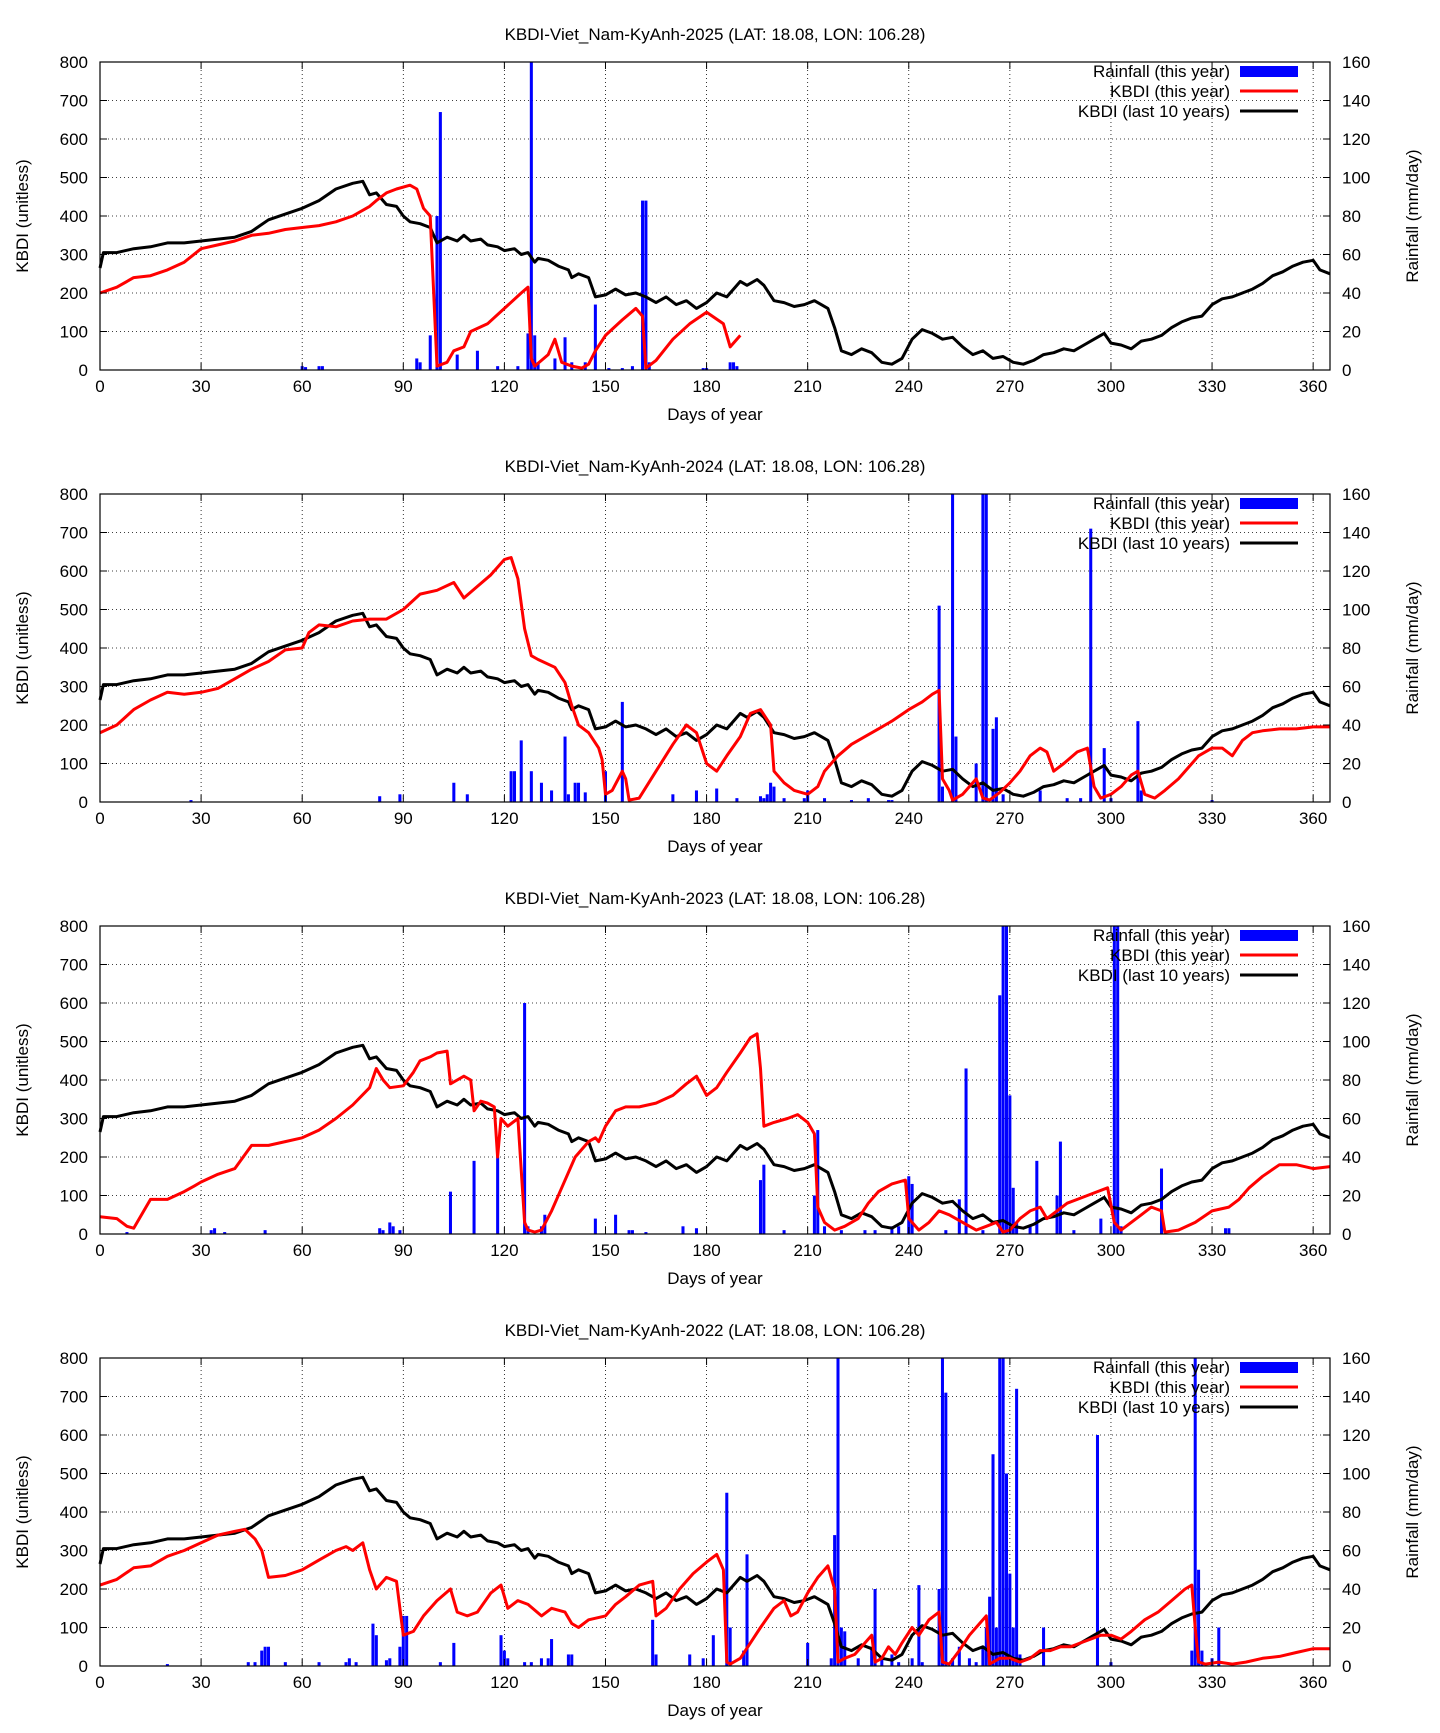 This screenshot has width=1440, height=1733. What do you see at coordinates (1412, 215) in the screenshot?
I see `y2-axis-label: Rainfall (mm/day)` at bounding box center [1412, 215].